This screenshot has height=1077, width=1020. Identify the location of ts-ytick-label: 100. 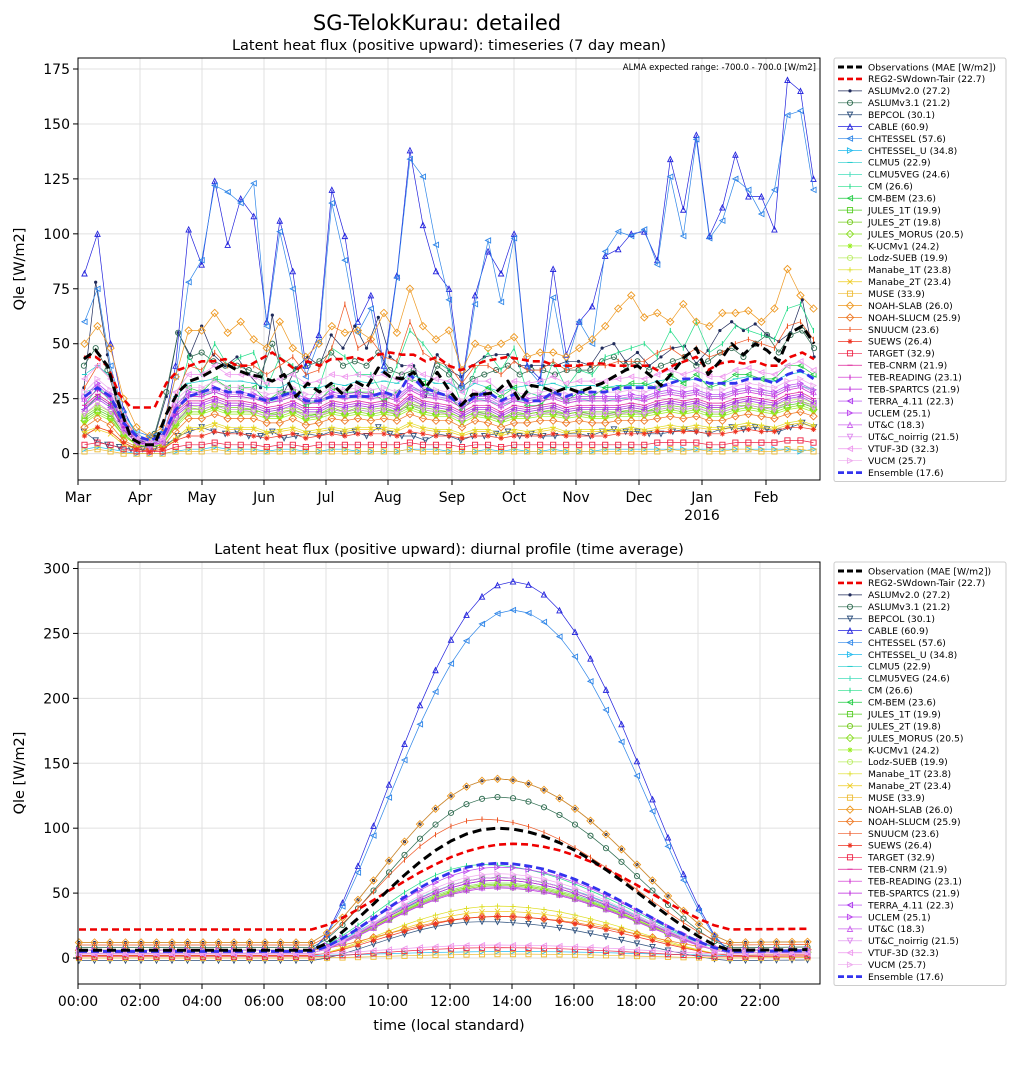
(56, 235).